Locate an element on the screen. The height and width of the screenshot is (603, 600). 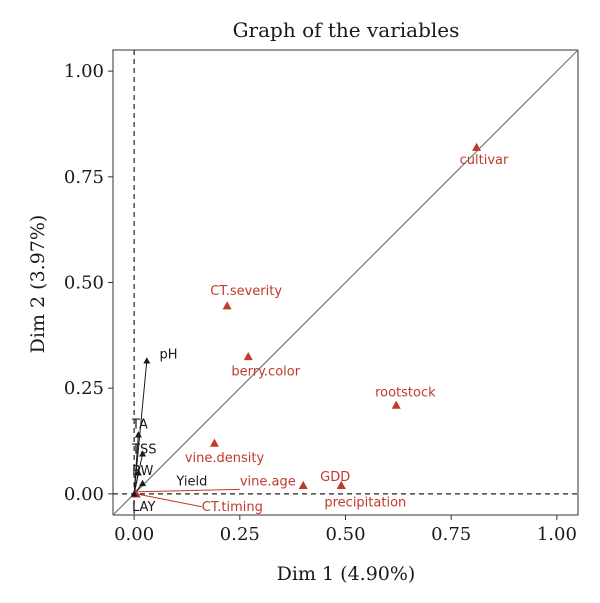
variable-label: pH is located at coordinates (169, 355).